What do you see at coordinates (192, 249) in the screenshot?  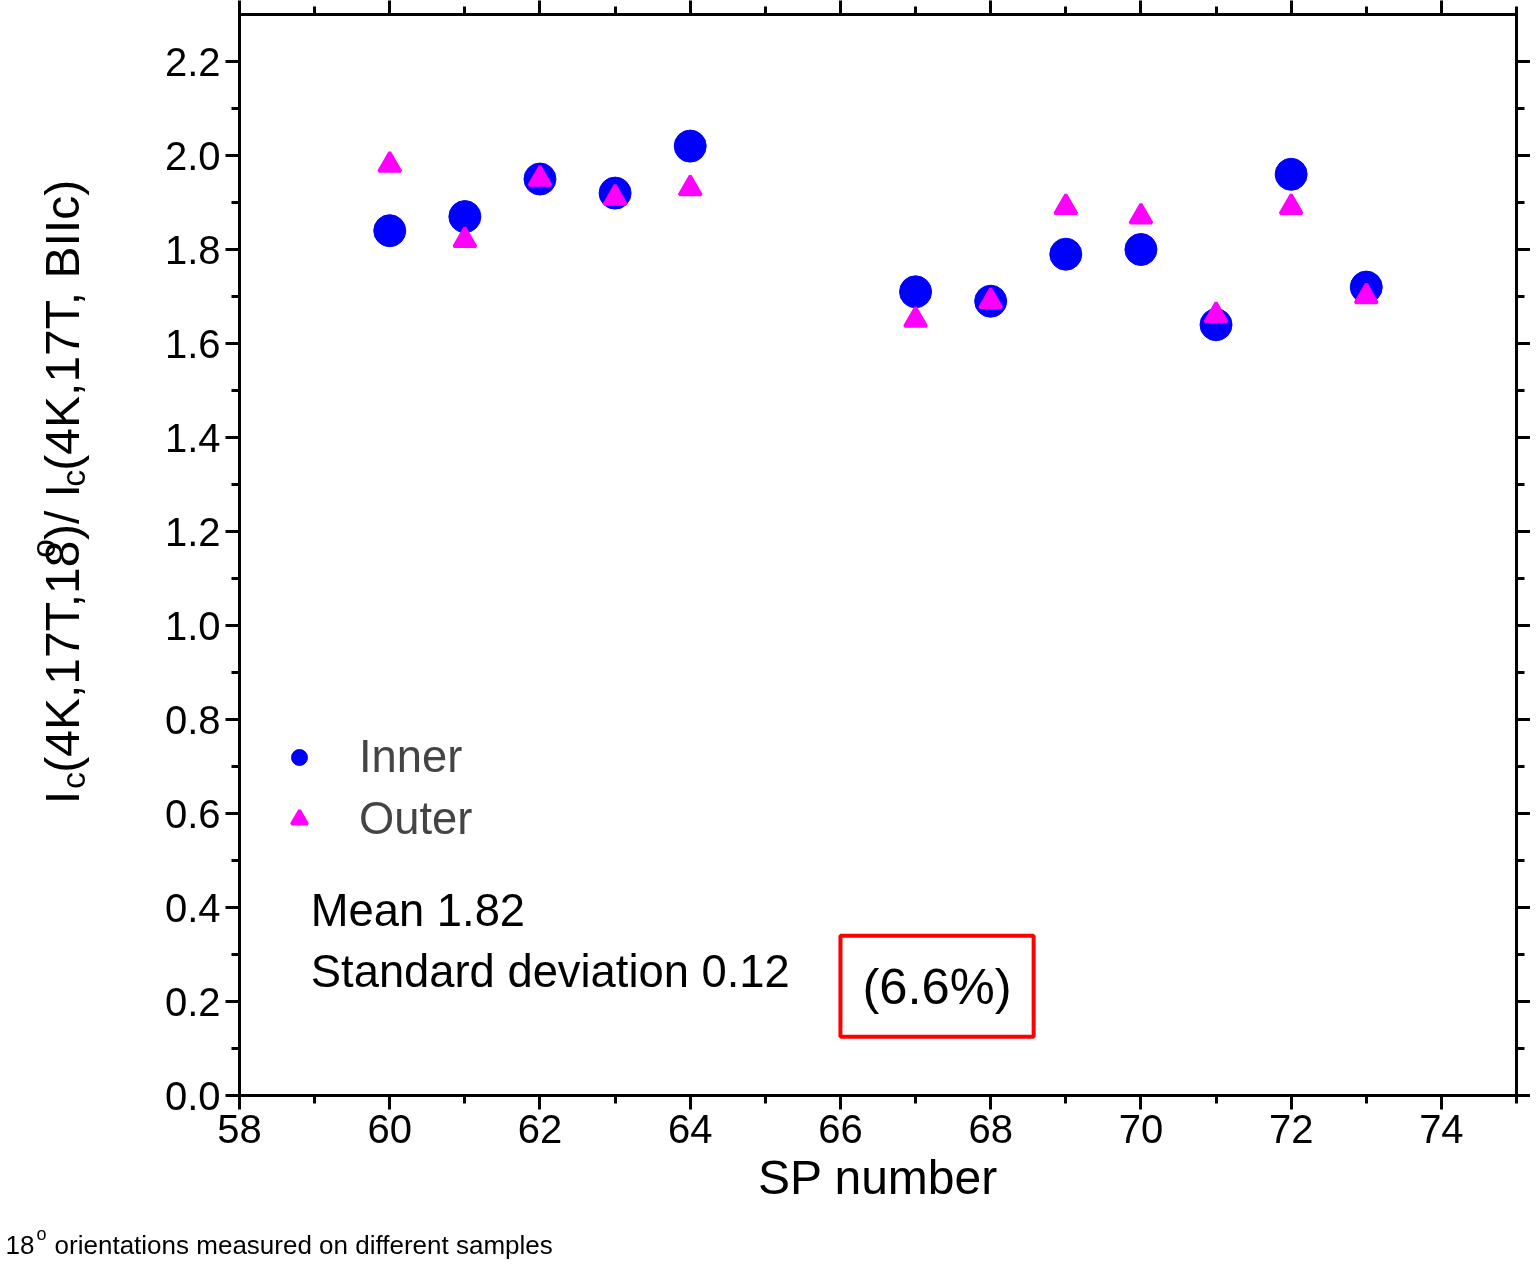 I see `y-tick-label: 1.8` at bounding box center [192, 249].